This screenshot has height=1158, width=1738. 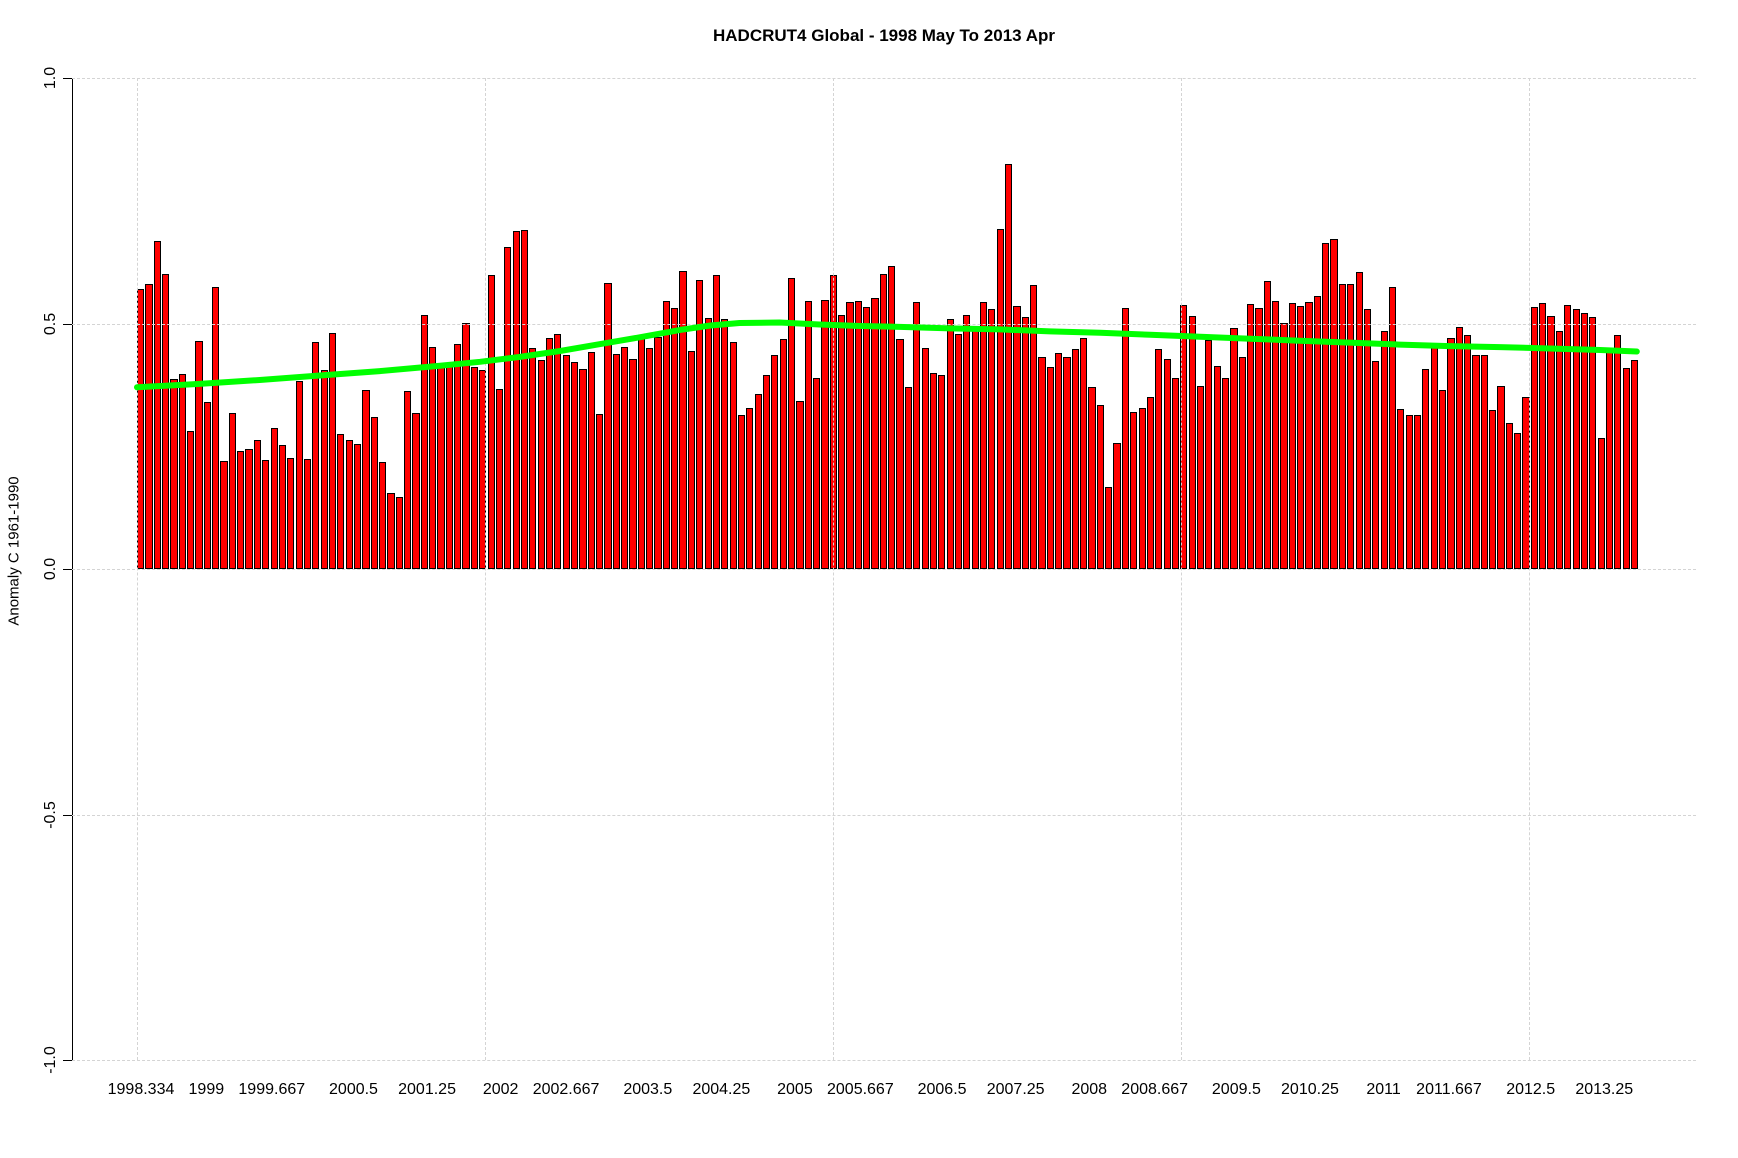 I want to click on chart-title: HADCRUT4 Global - 1998 May To 2013 Apr, so click(x=884, y=35).